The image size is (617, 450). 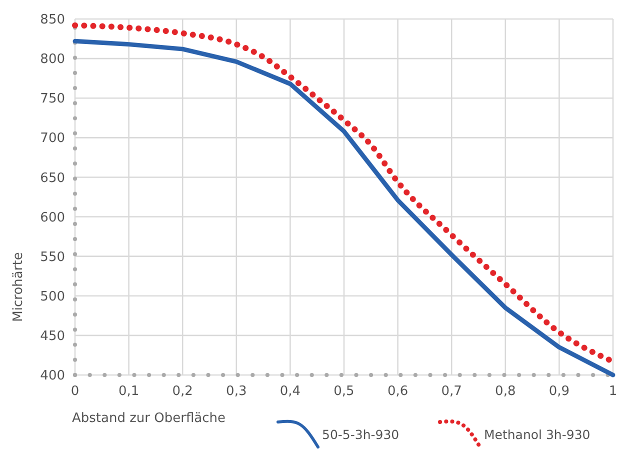 What do you see at coordinates (52, 60) in the screenshot?
I see `y-tick-label: 800` at bounding box center [52, 60].